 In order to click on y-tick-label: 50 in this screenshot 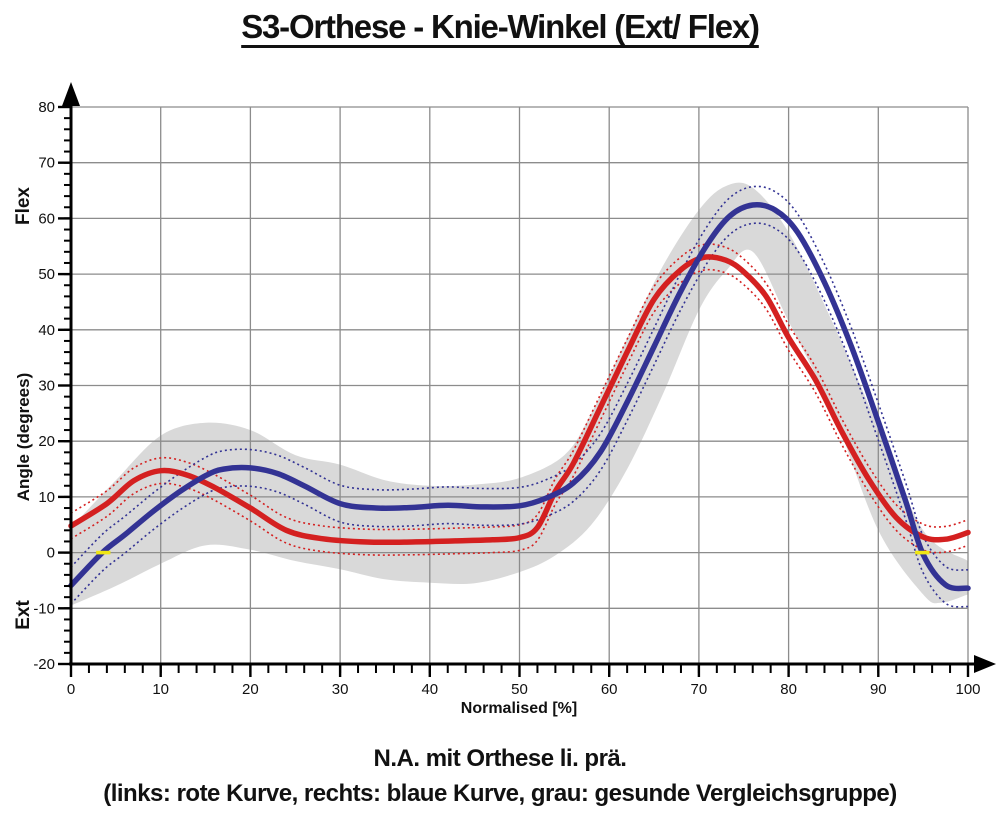, I will do `click(46, 274)`.